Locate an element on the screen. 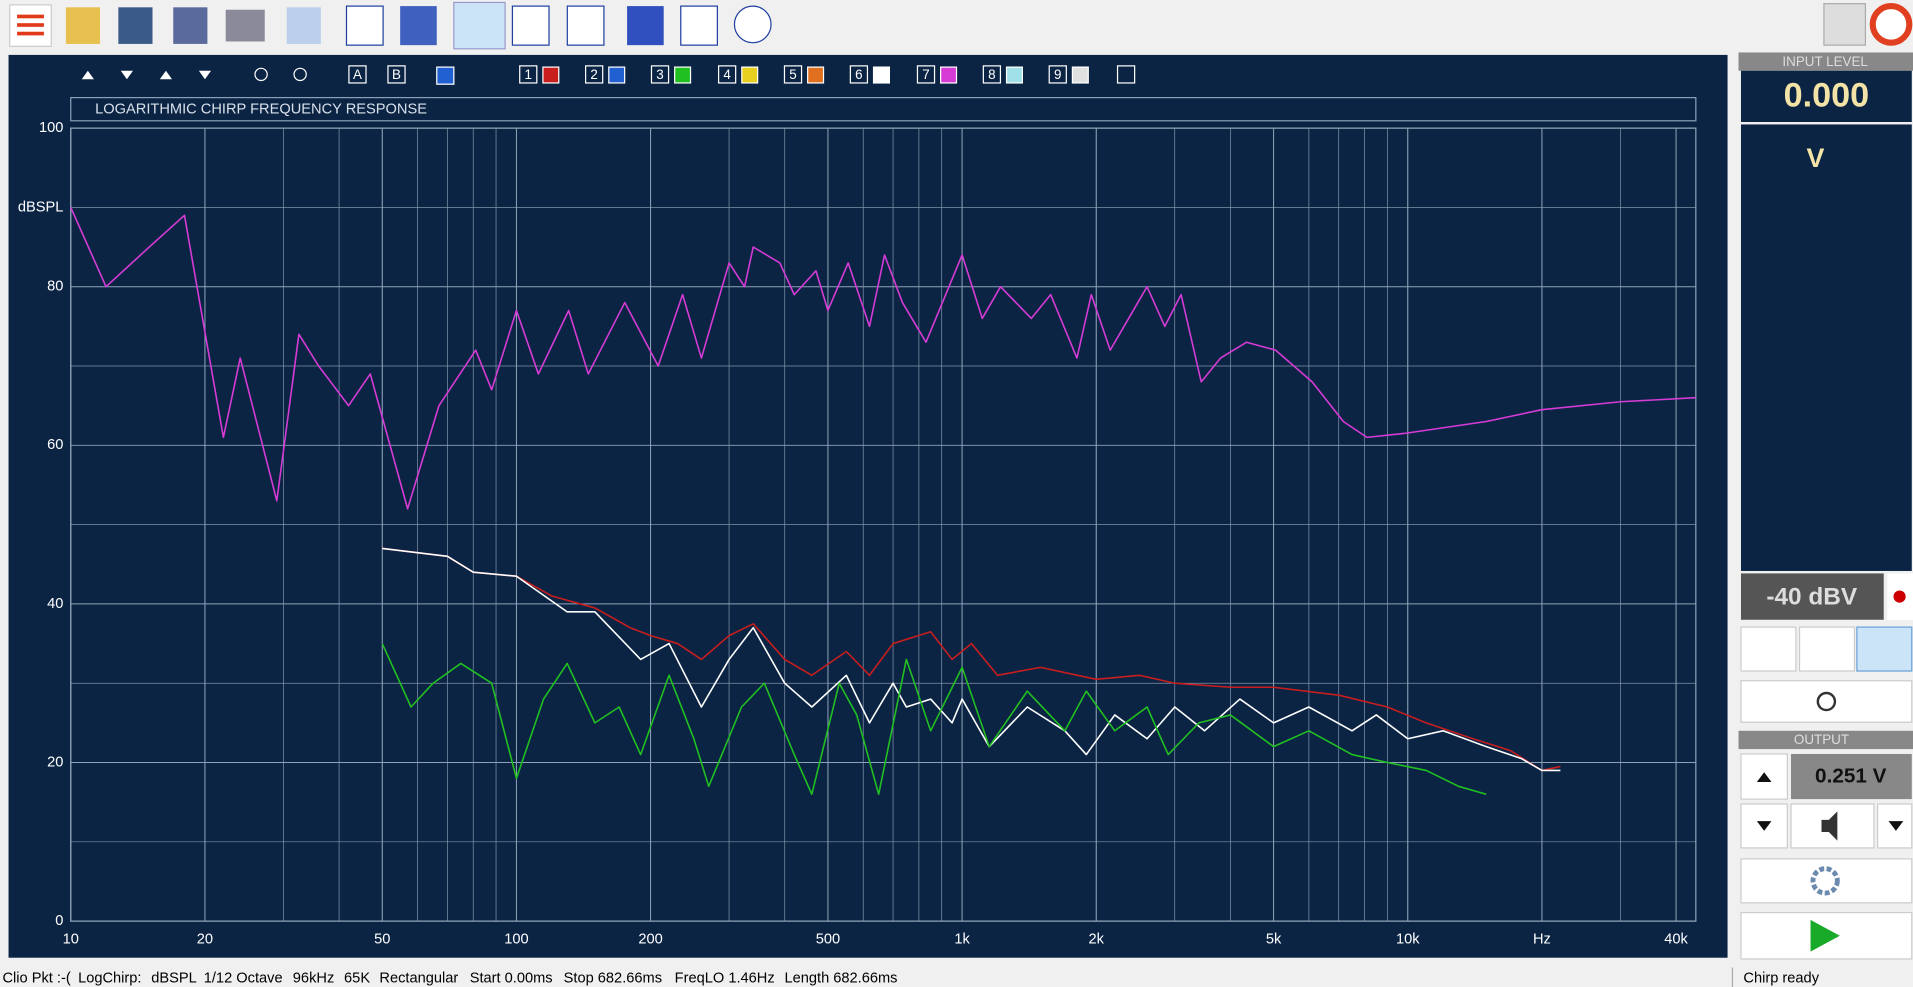 The height and width of the screenshot is (987, 1913). x-tick-label: 100 is located at coordinates (516, 939).